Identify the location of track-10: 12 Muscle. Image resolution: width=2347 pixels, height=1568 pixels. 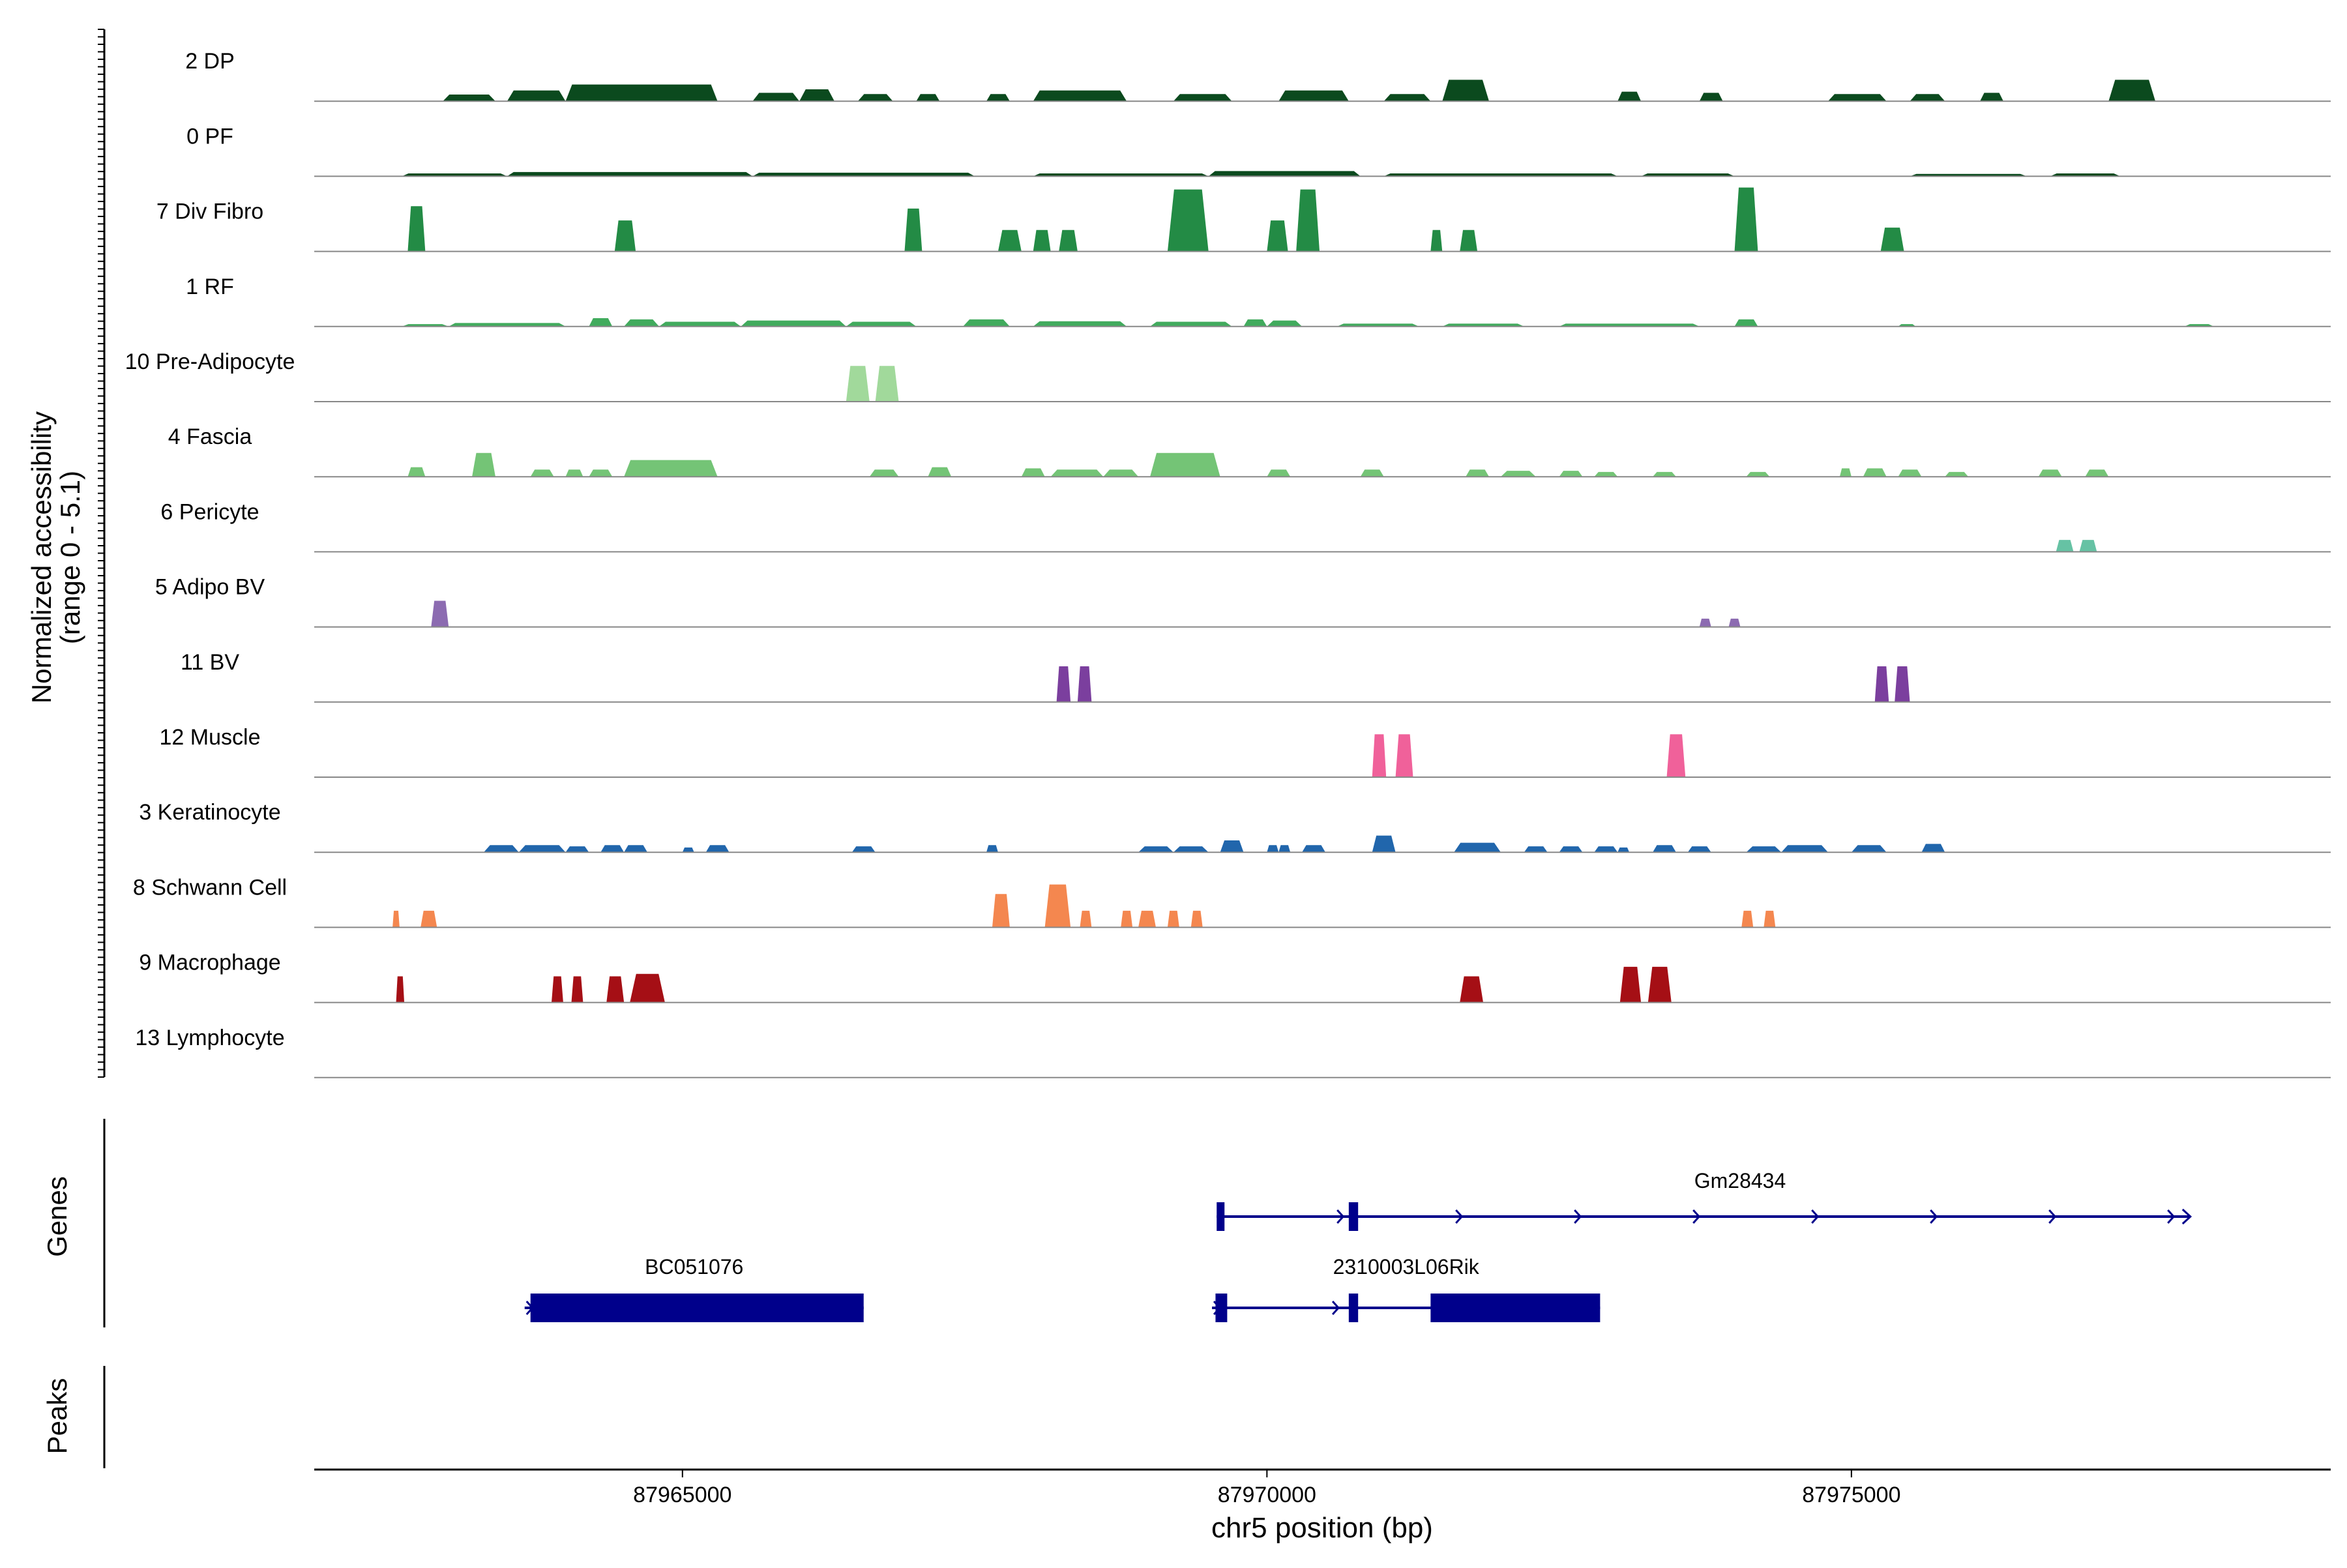
(1245, 751).